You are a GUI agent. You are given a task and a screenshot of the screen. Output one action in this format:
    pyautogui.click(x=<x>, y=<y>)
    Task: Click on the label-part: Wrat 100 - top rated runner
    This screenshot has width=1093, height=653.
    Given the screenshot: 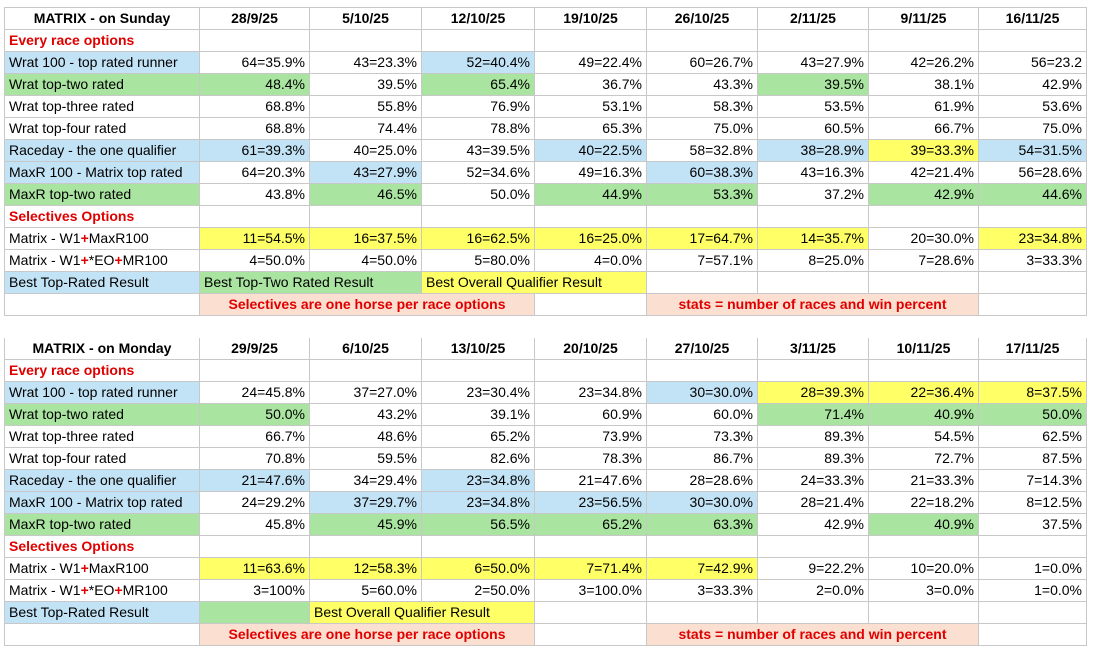 What is the action you would take?
    pyautogui.click(x=93, y=62)
    